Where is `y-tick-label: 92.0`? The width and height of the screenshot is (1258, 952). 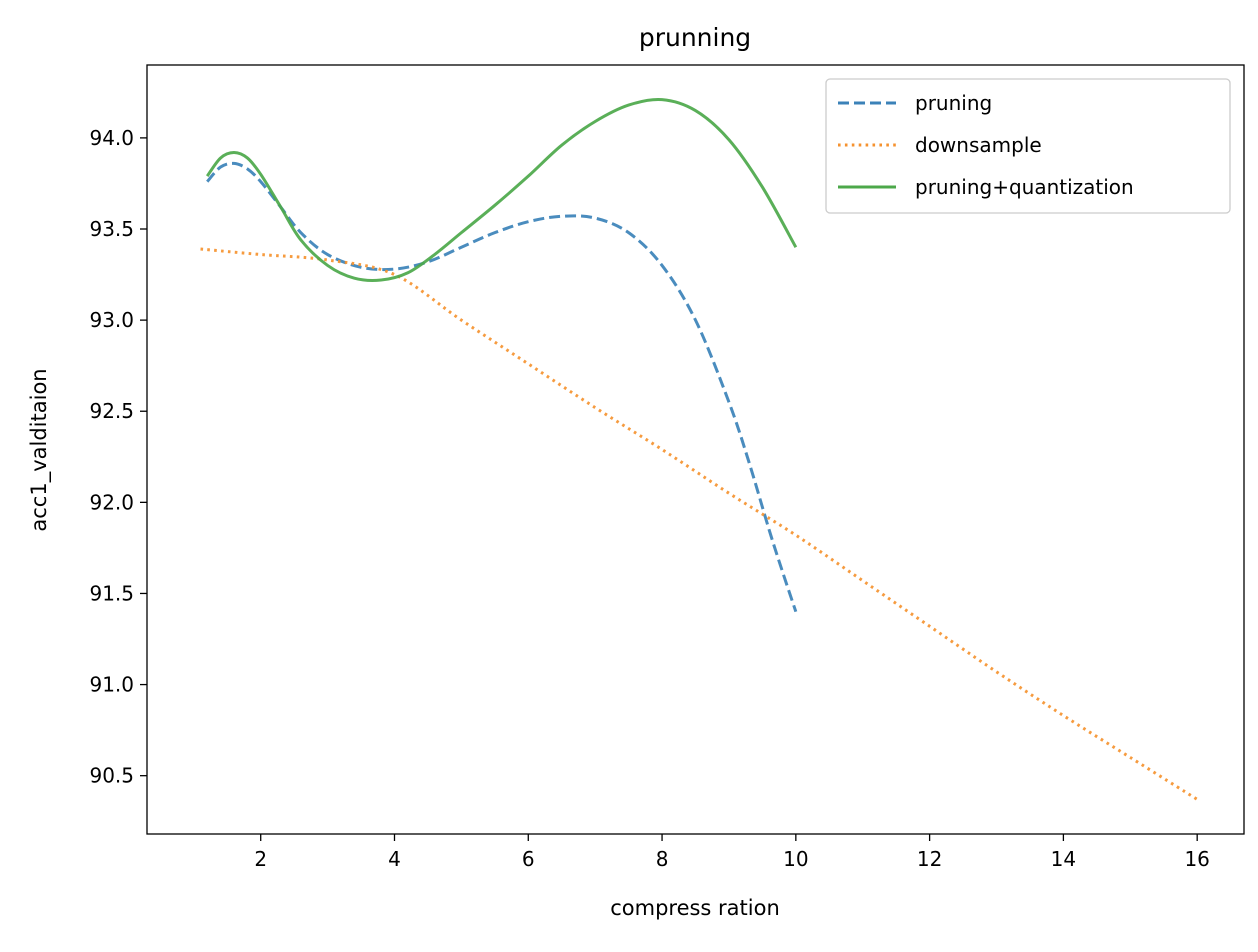 y-tick-label: 92.0 is located at coordinates (111, 502).